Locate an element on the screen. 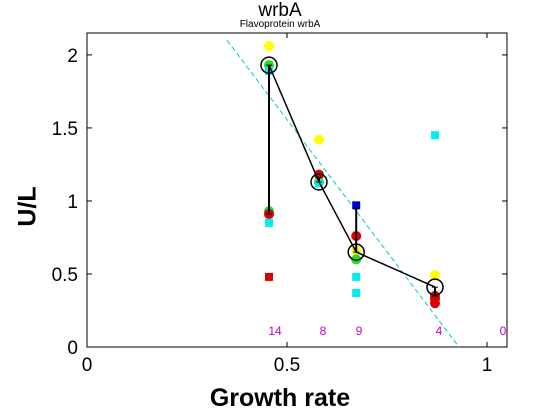 Image resolution: width=560 pixels, height=420 pixels. y-tick-label: 1 is located at coordinates (72, 202).